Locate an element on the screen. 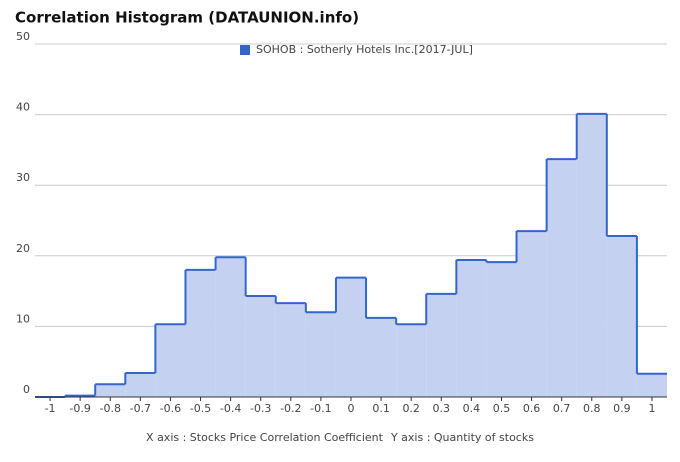 The image size is (680, 462). y-tick-label: 40 is located at coordinates (23, 107).